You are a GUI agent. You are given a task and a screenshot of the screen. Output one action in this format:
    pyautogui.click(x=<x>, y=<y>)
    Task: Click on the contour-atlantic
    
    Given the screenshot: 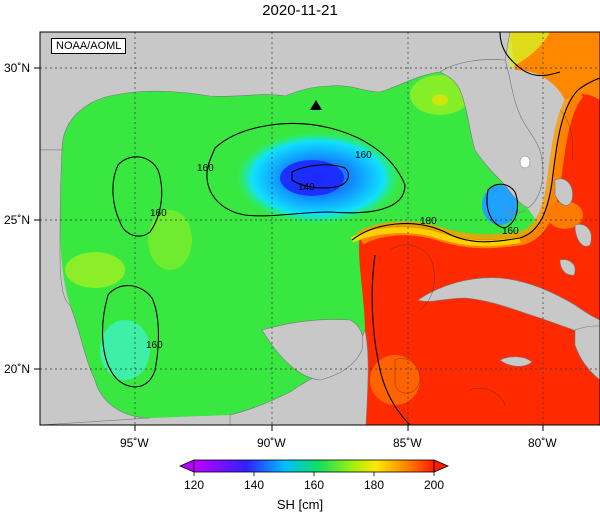 What is the action you would take?
    pyautogui.click(x=530, y=54)
    